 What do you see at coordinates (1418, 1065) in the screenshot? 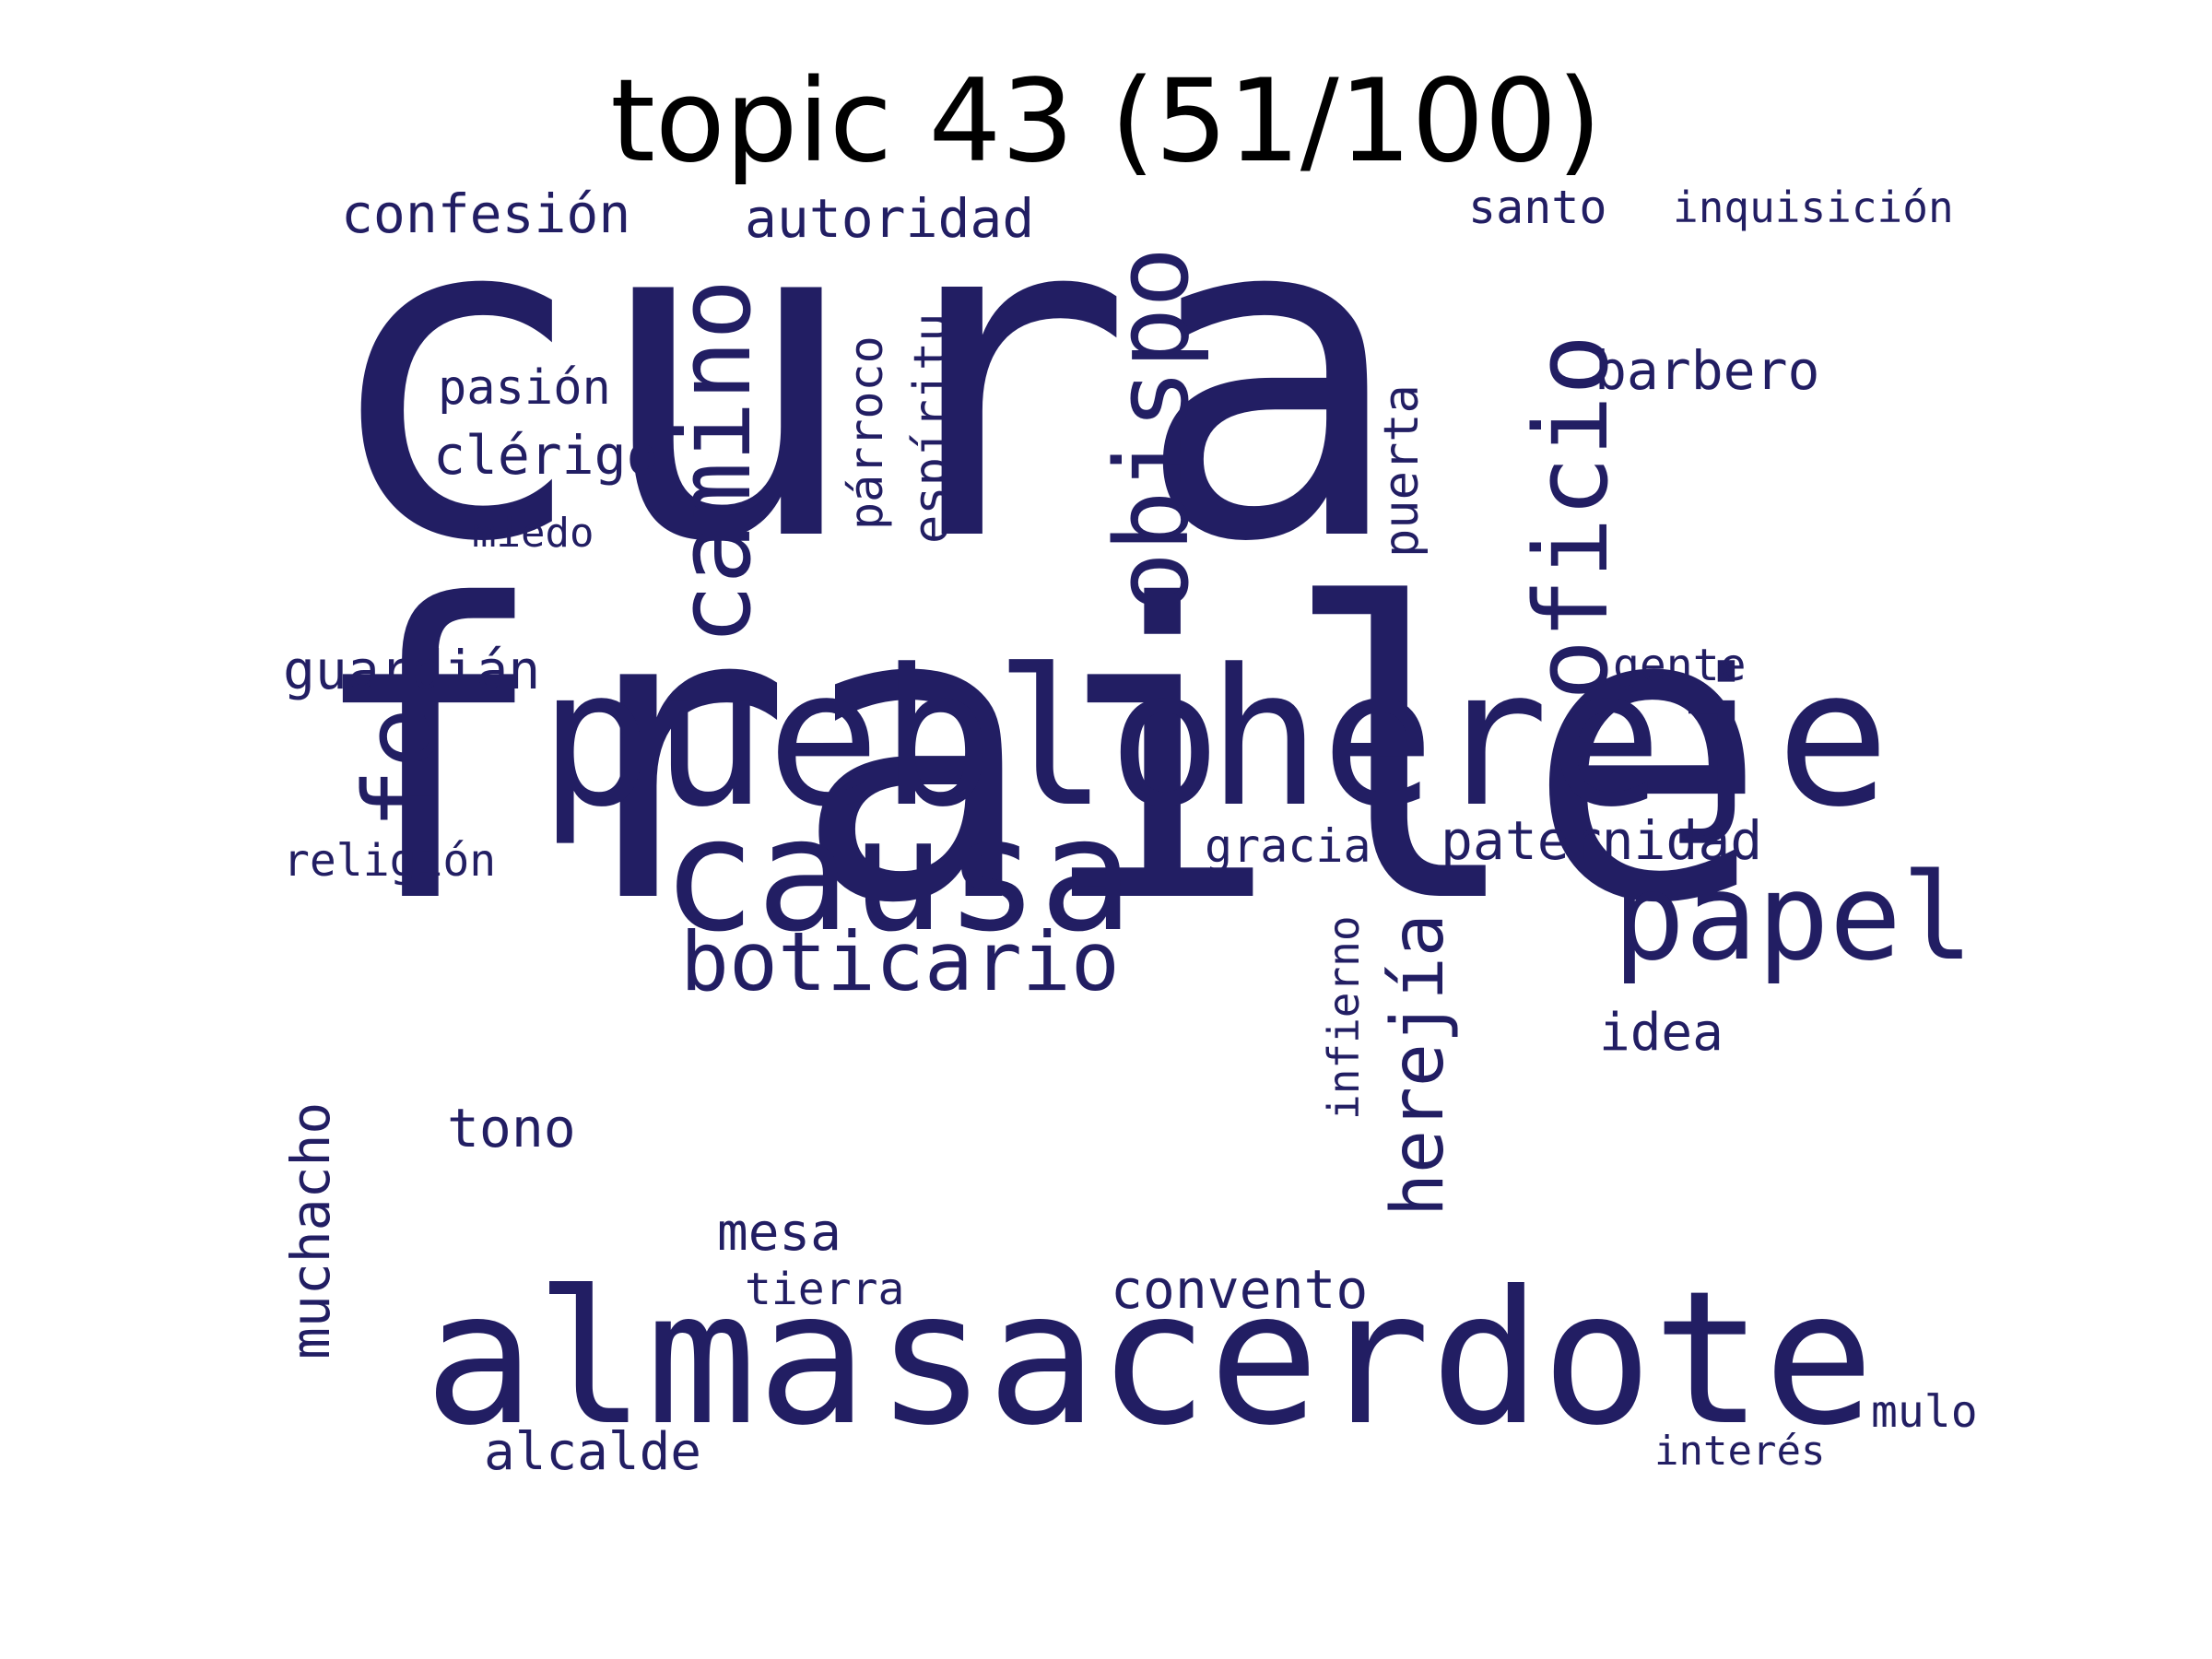
I see `word-herejia: herejía` at bounding box center [1418, 1065].